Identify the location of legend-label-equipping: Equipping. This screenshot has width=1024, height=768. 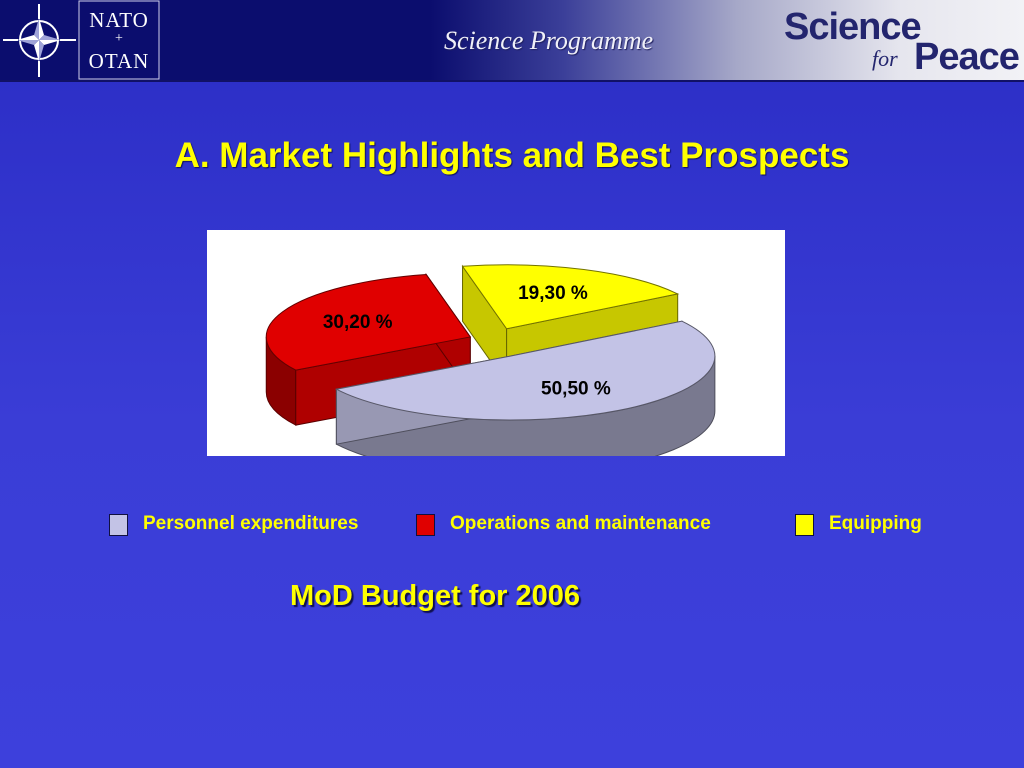
(875, 523).